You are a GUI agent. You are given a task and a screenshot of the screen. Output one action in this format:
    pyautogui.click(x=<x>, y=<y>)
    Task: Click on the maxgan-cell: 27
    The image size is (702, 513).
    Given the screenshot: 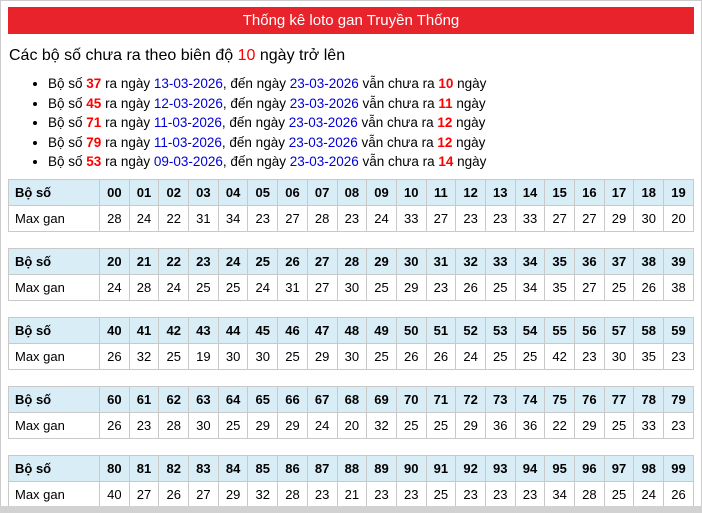 What is the action you would take?
    pyautogui.click(x=144, y=494)
    